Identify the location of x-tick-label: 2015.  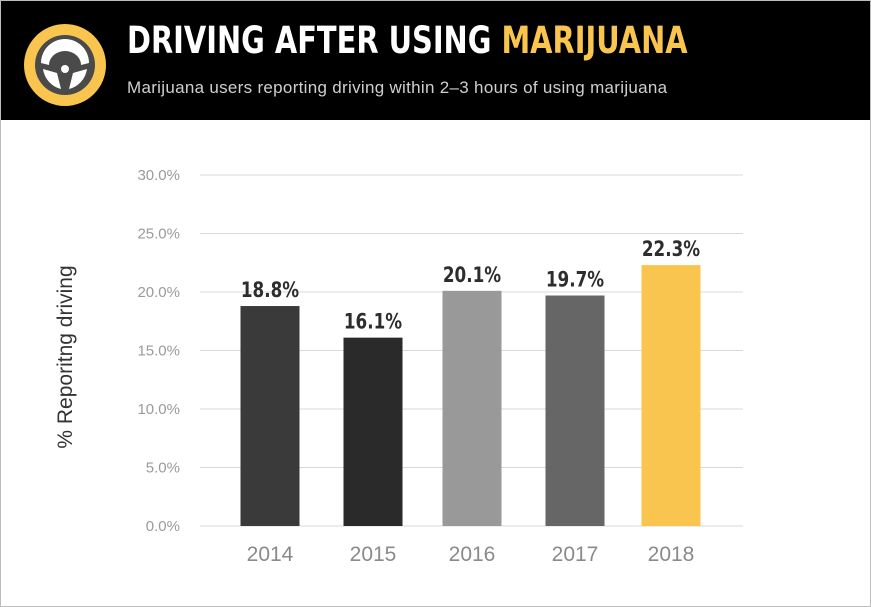
(373, 554).